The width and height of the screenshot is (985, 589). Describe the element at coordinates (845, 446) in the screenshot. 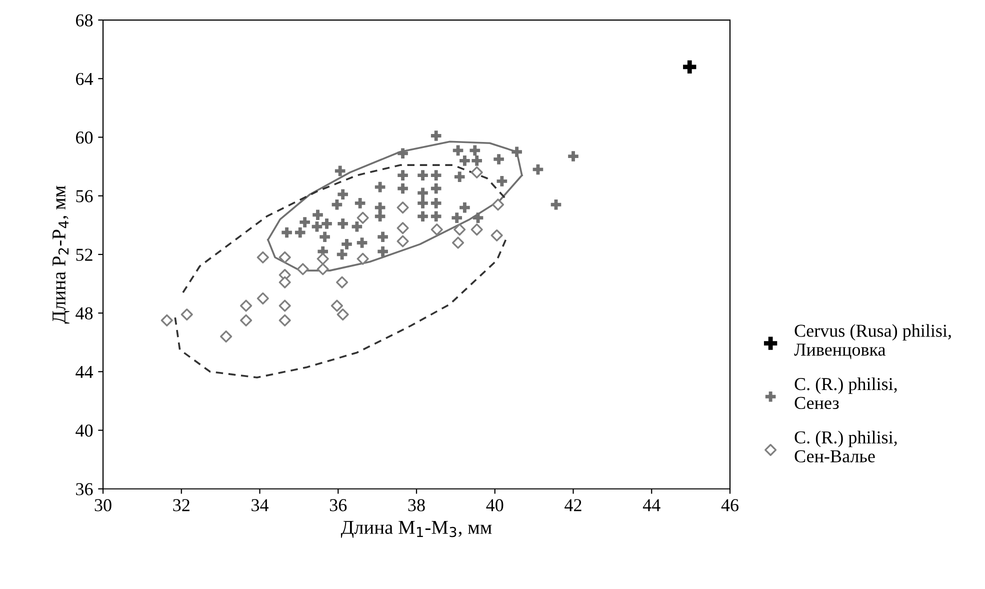

I see `legend-label: C. (R.) philisi, Сен-Валье` at that location.